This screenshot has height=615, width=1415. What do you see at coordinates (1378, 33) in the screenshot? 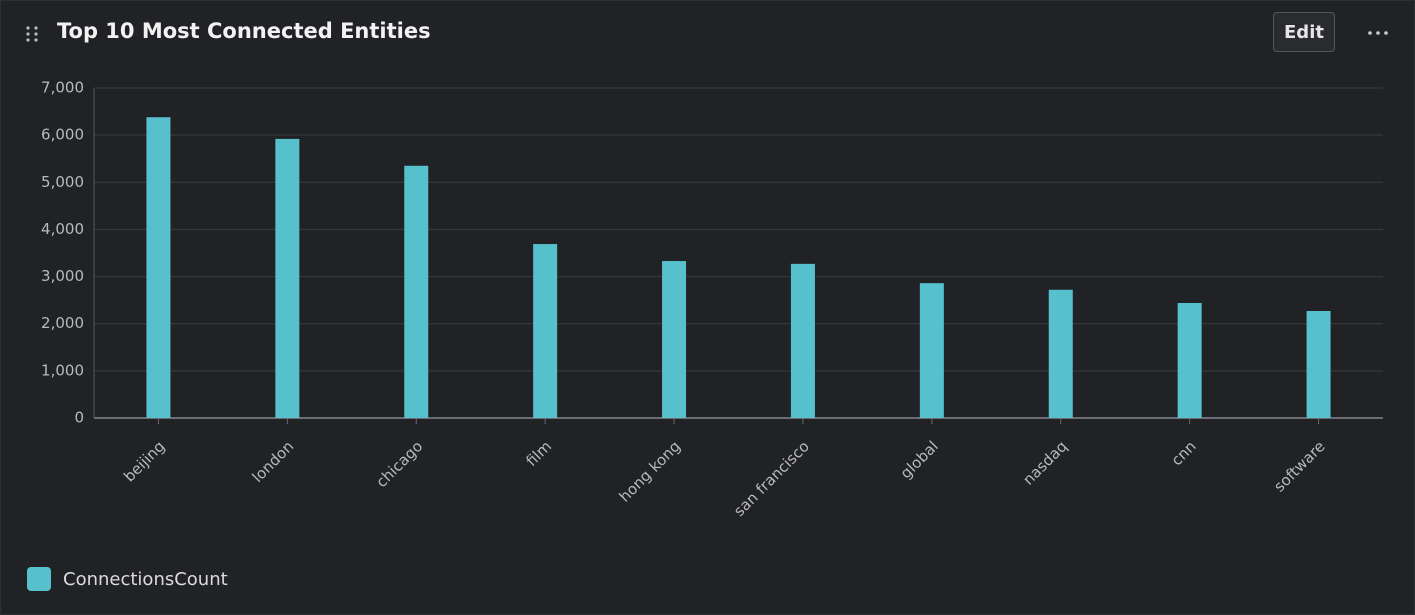
I see `more-menu` at bounding box center [1378, 33].